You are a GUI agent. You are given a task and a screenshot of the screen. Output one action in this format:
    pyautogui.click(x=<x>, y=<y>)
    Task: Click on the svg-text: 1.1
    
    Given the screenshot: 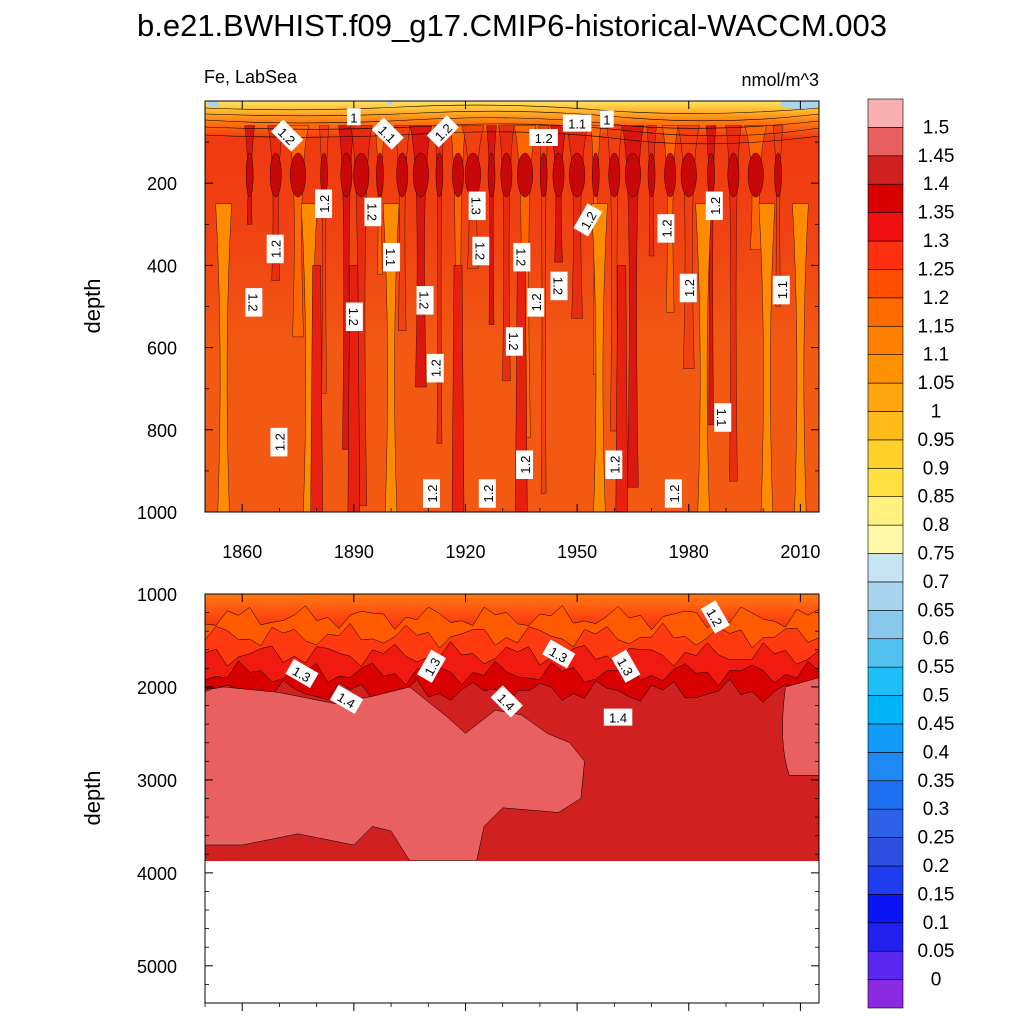 What is the action you would take?
    pyautogui.click(x=577, y=124)
    